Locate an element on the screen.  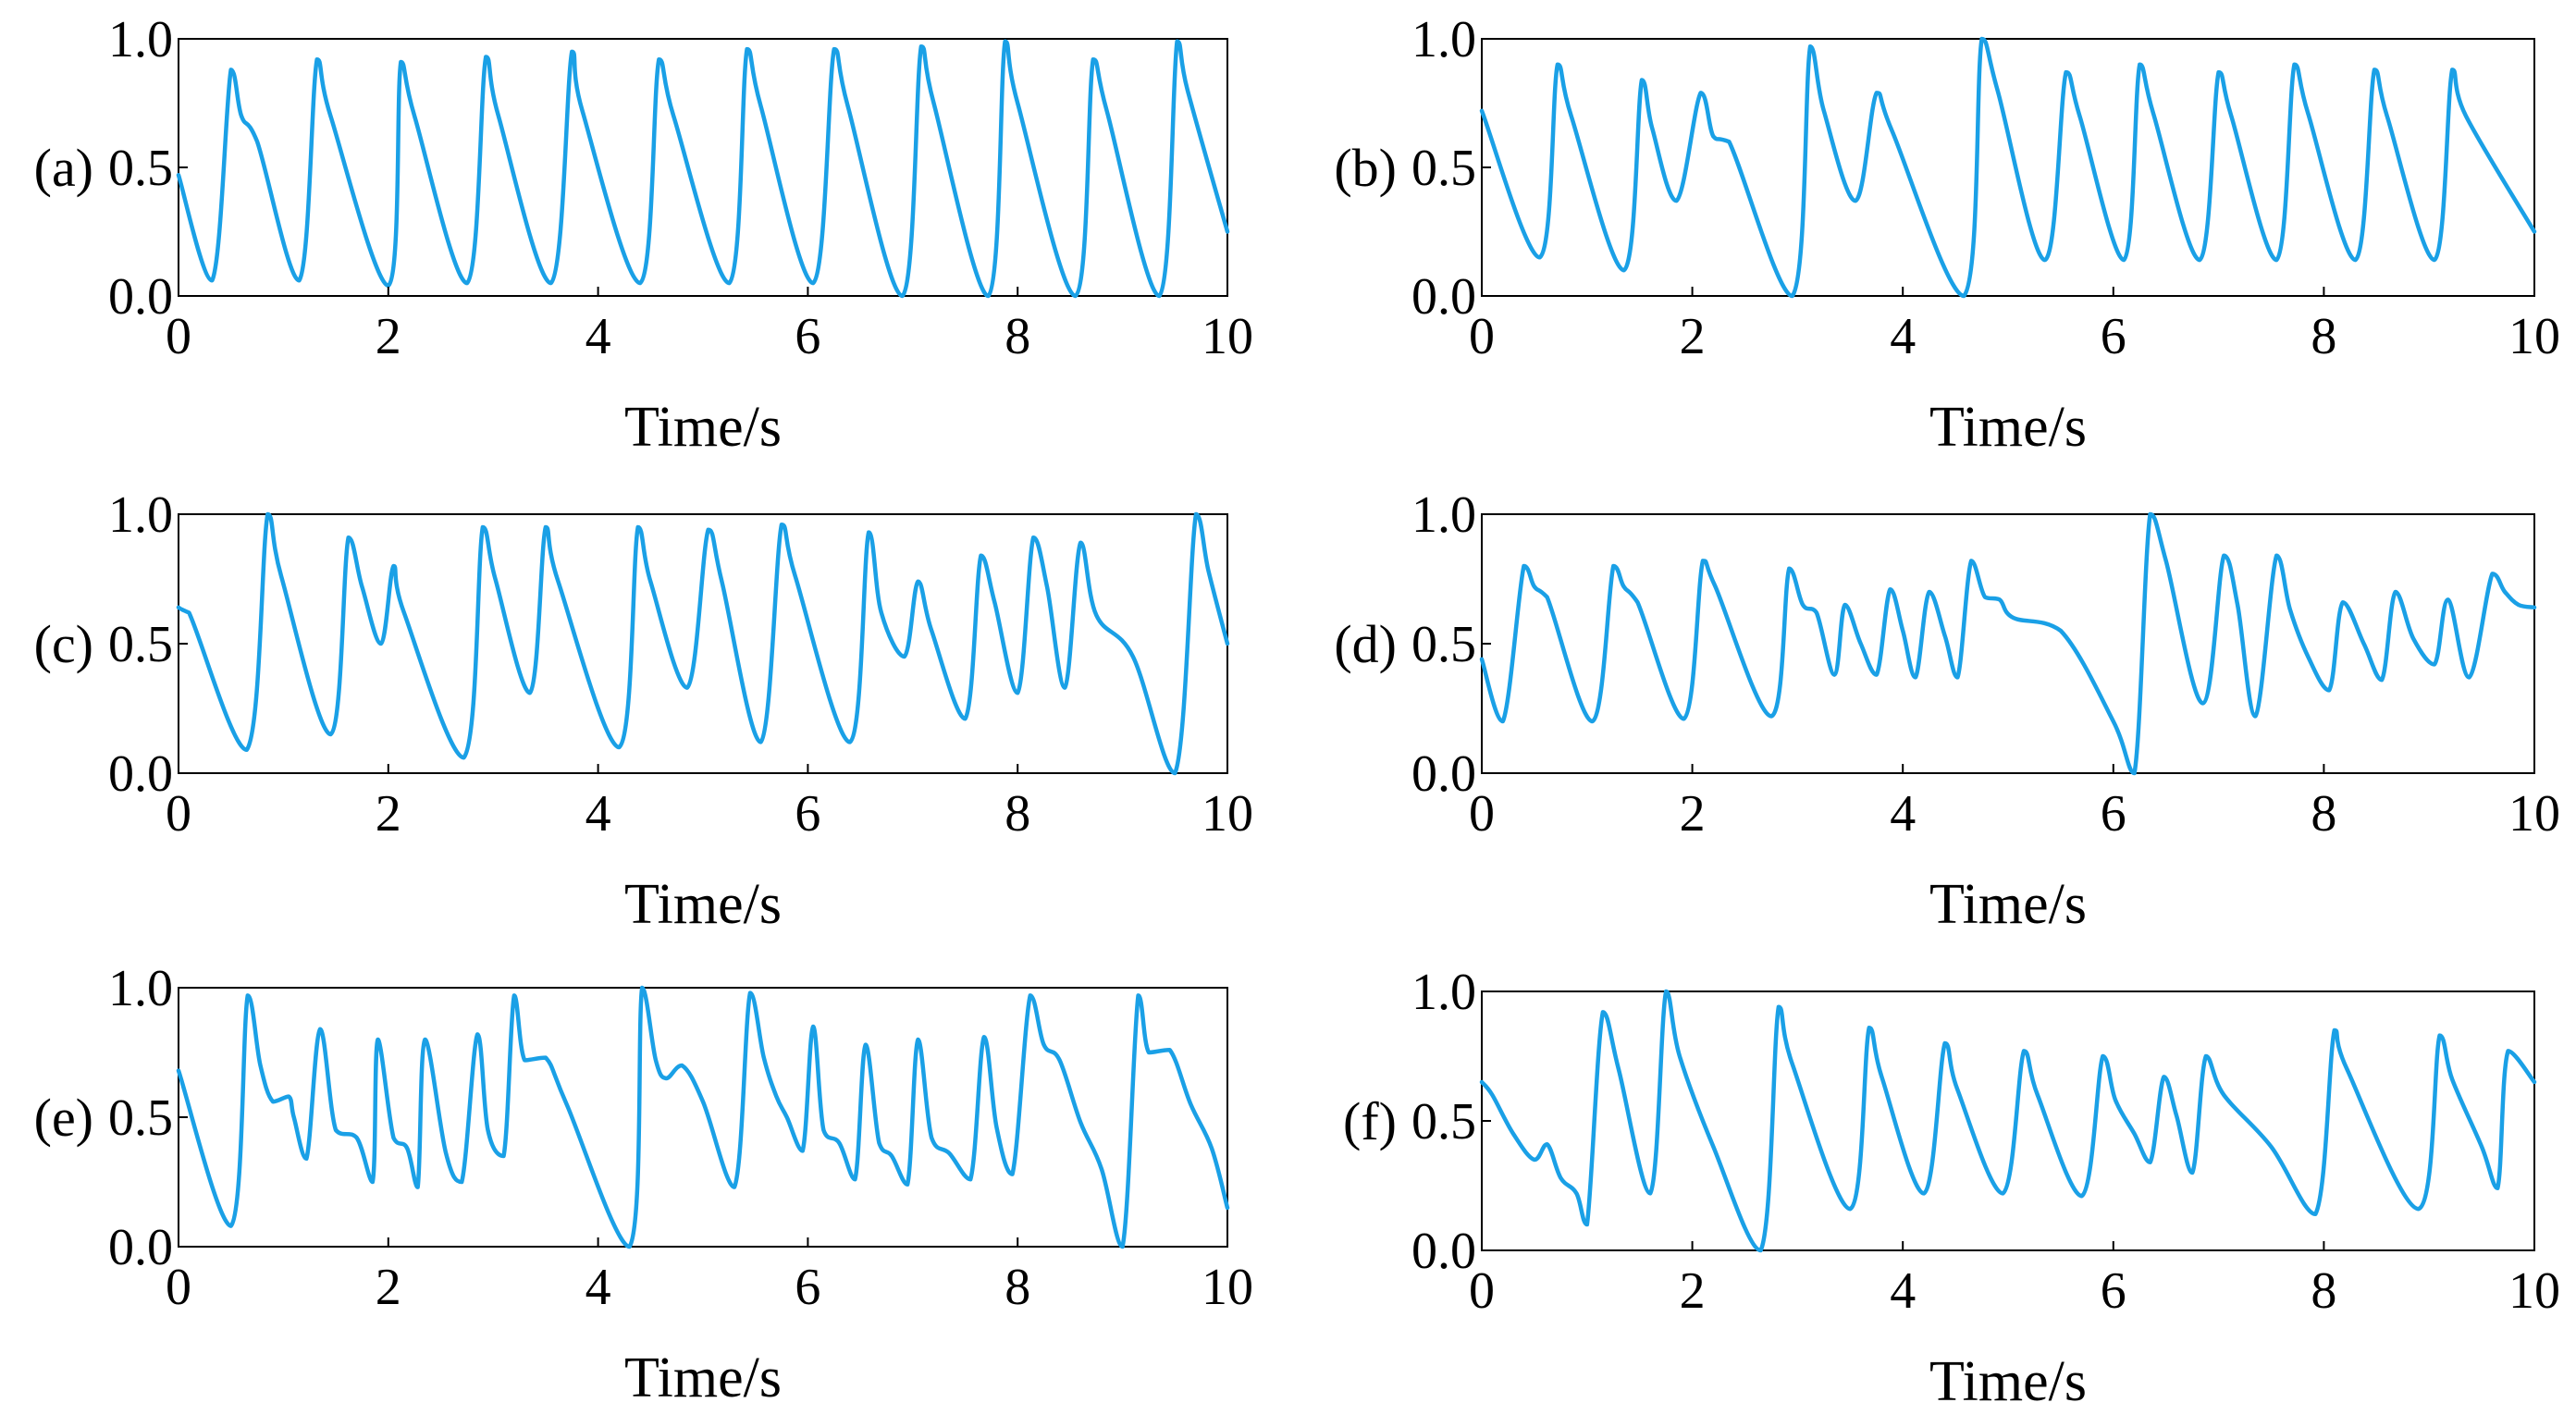
panel-e-xtick-label: 10 is located at coordinates (1227, 1287).